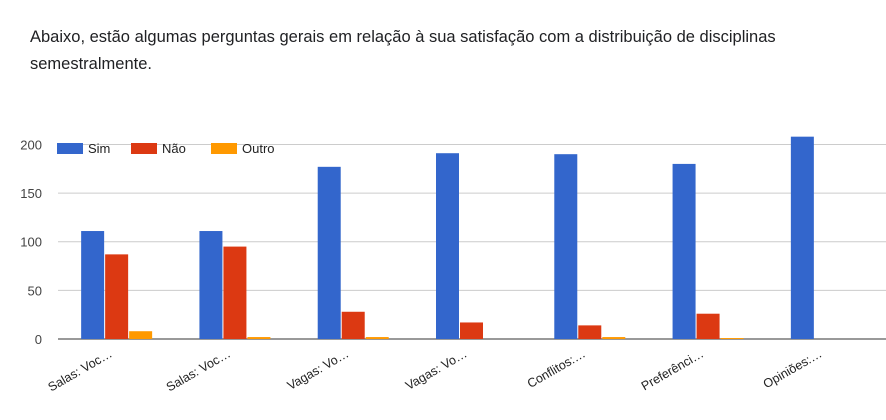 The height and width of the screenshot is (420, 886). I want to click on legend-label-outro: Outro, so click(258, 148).